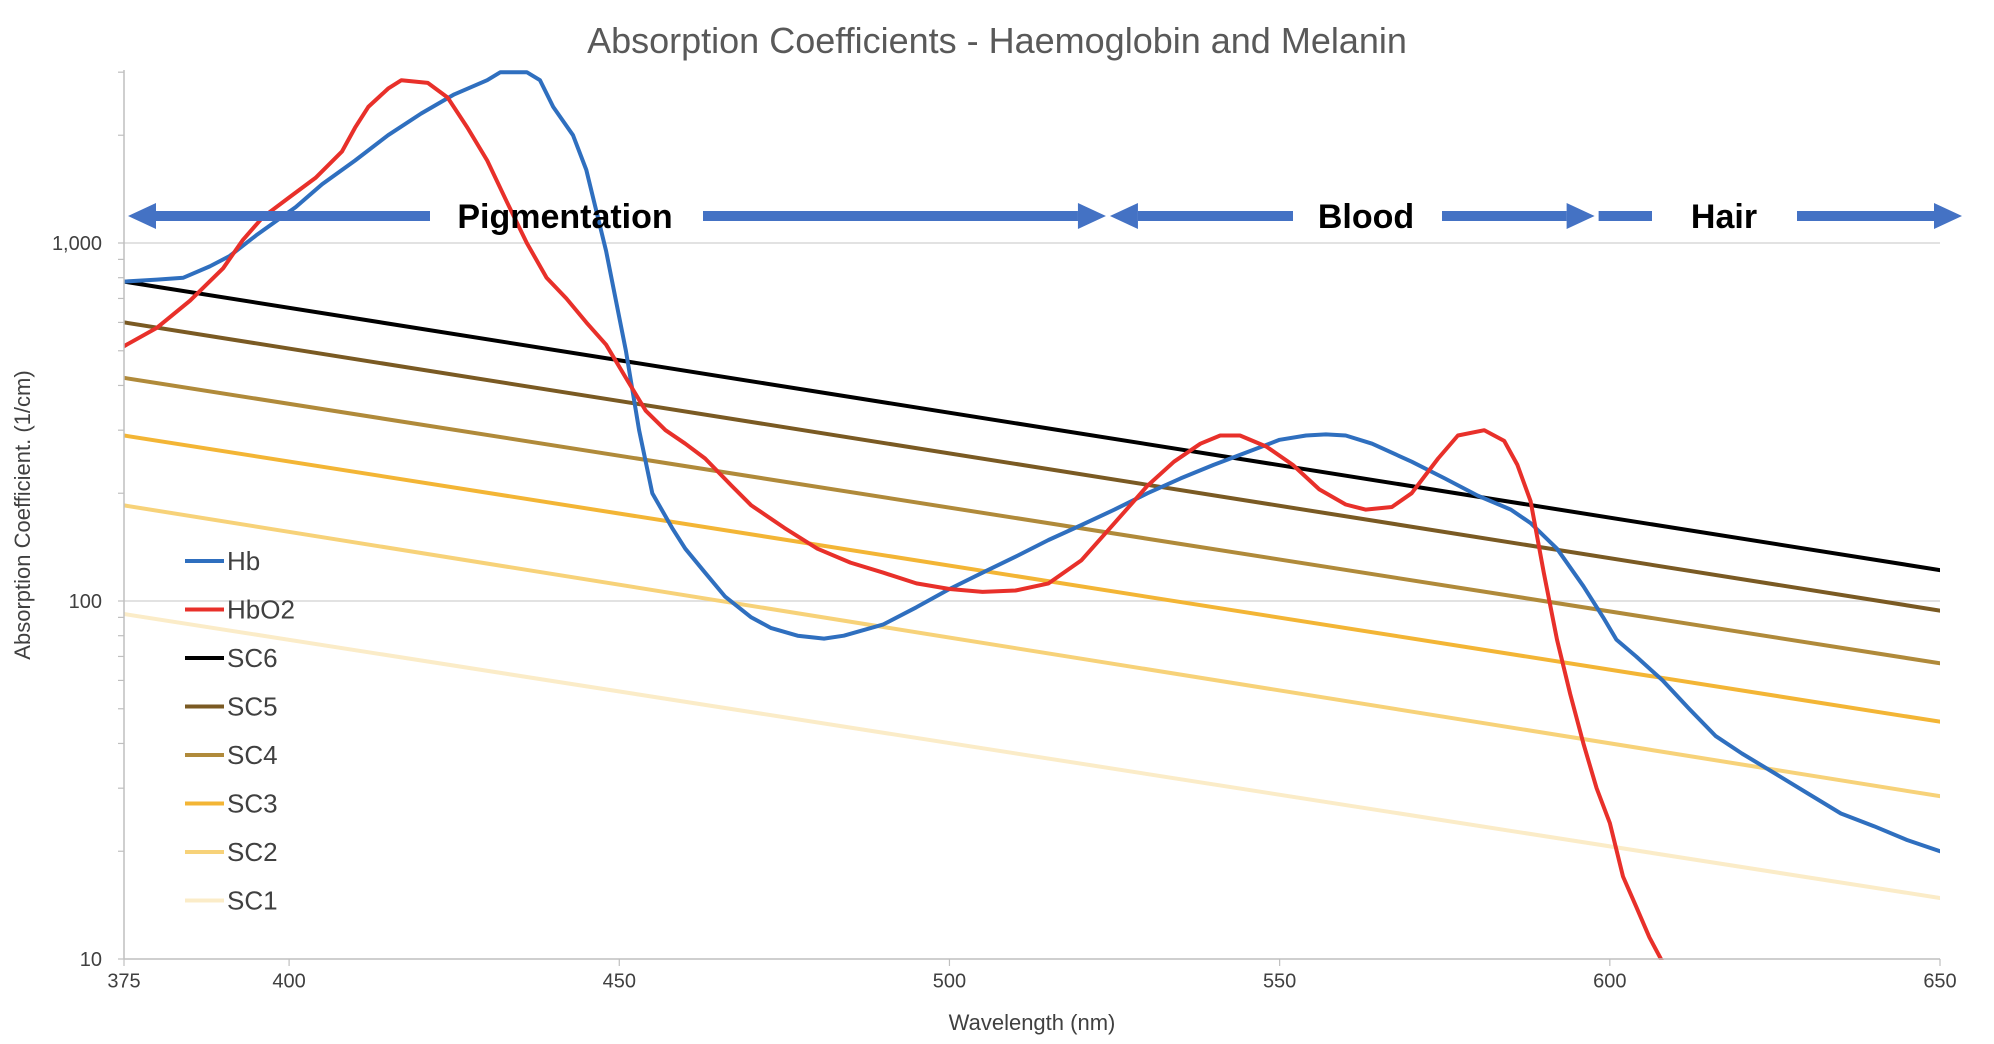  What do you see at coordinates (252, 901) in the screenshot?
I see `legend-label-sc1: SC1` at bounding box center [252, 901].